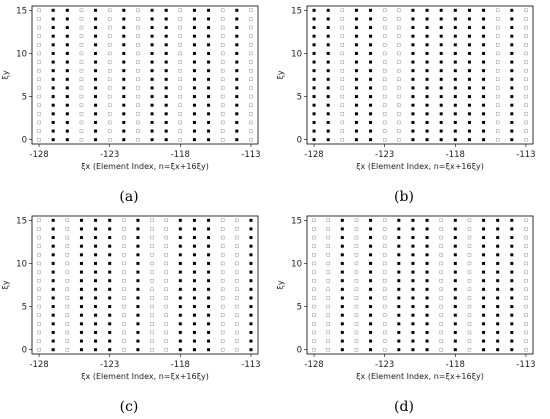  Describe the element at coordinates (24, 98) in the screenshot. I see `y-tick-label: 5` at that location.